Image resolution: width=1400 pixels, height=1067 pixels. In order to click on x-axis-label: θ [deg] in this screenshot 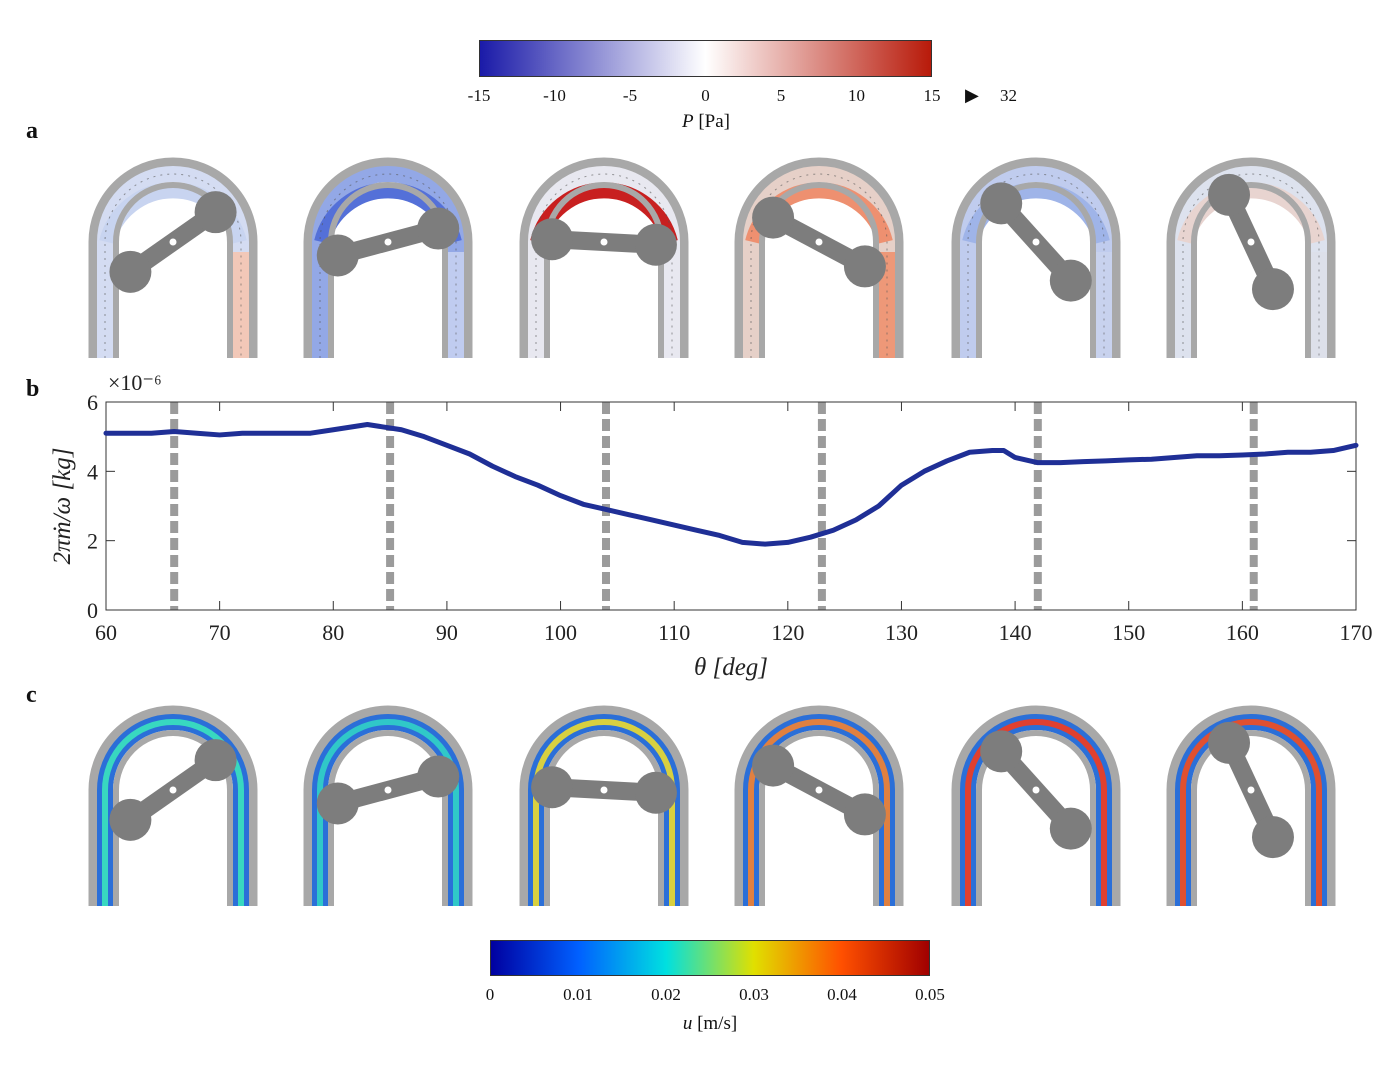, I will do `click(731, 667)`.